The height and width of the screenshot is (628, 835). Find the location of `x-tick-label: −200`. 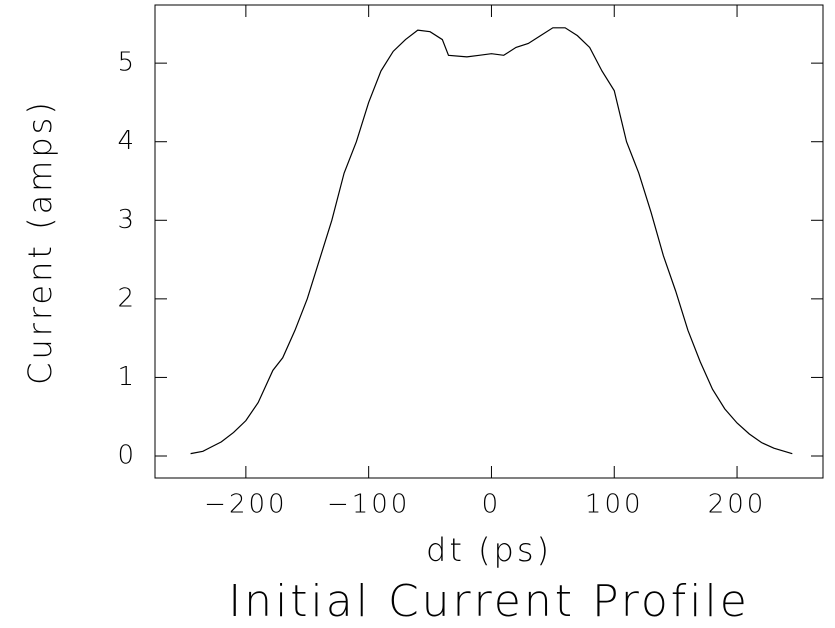

x-tick-label: −200 is located at coordinates (245, 505).